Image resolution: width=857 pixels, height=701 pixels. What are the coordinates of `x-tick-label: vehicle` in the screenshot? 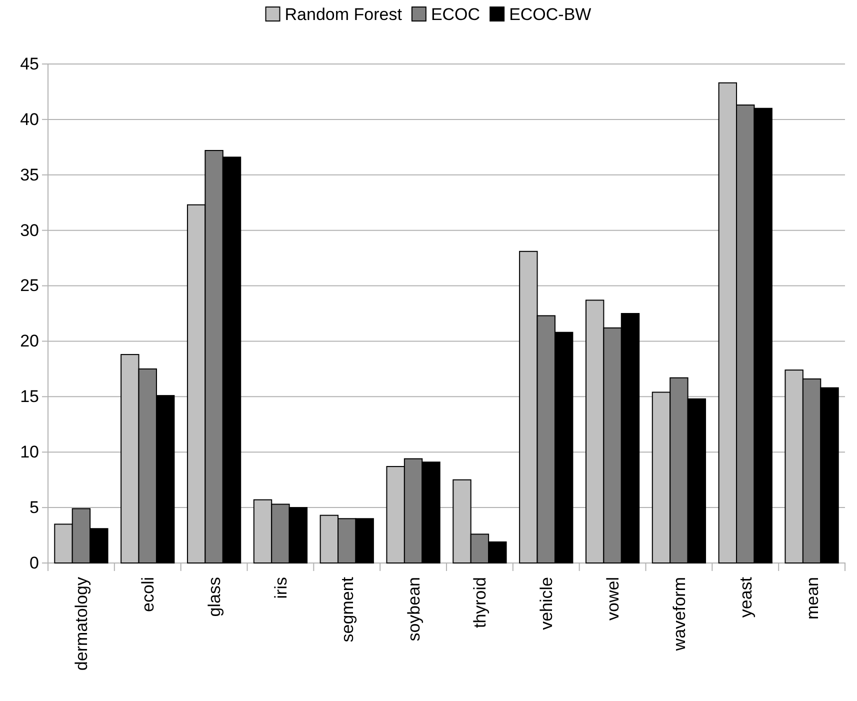 It's located at (546, 603).